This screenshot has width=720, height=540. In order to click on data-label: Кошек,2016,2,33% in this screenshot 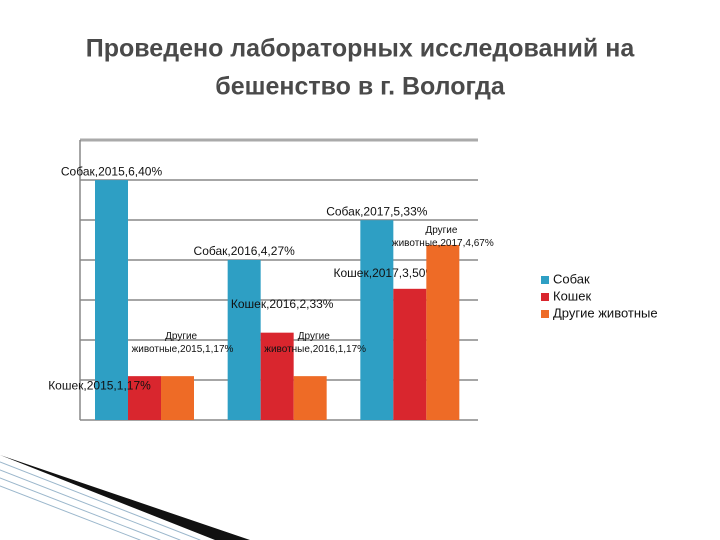, I will do `click(282, 304)`.